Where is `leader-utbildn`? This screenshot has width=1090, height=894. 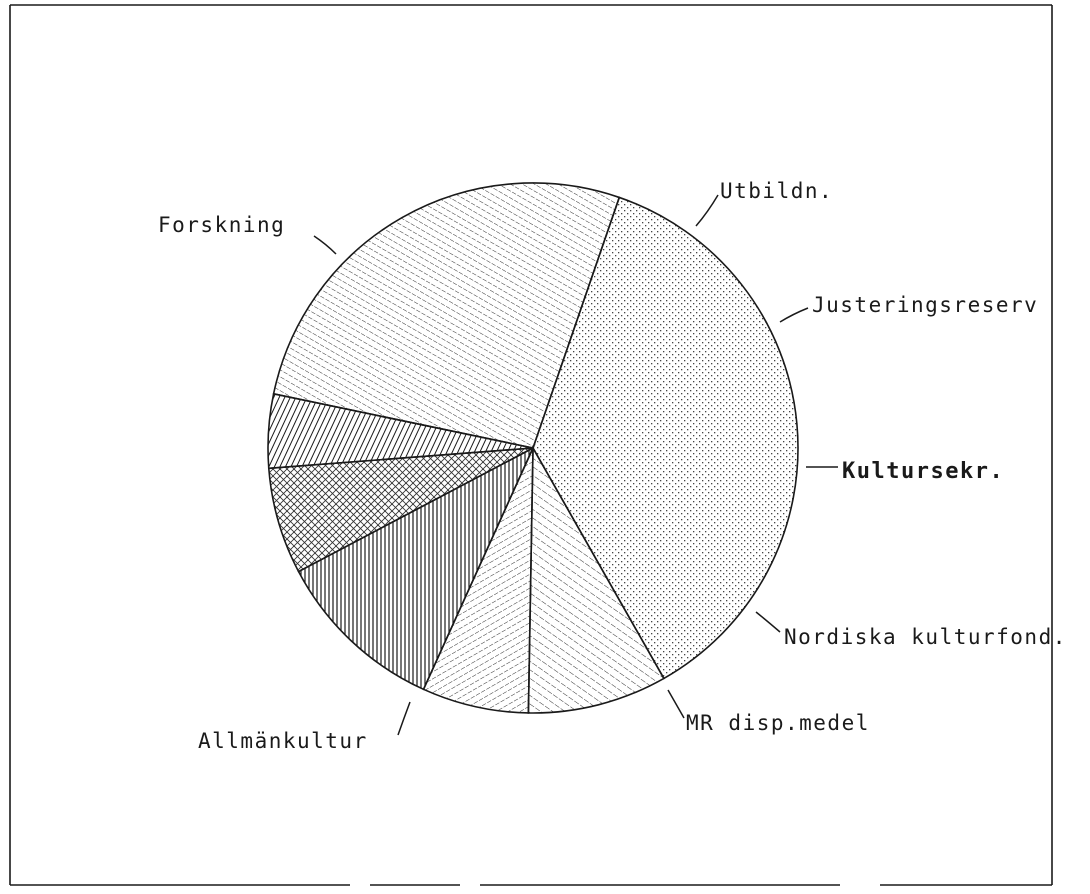 leader-utbildn is located at coordinates (707, 210).